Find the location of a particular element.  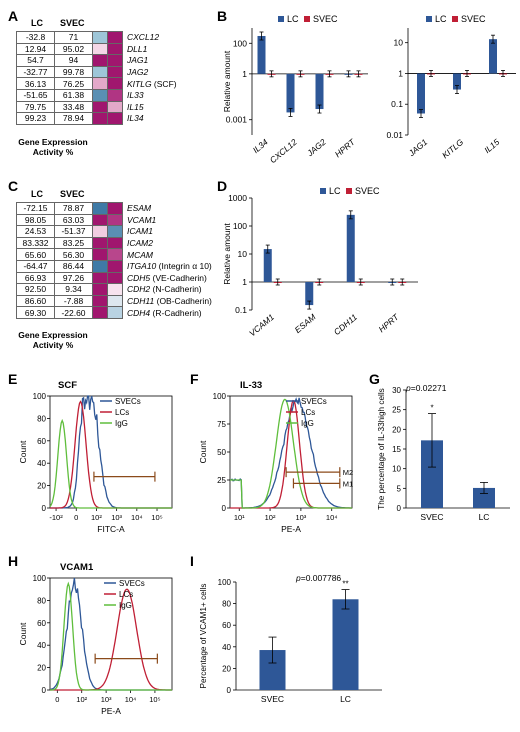

heatmap-row: 54.7 94 JAG1 is located at coordinates (98, 60).